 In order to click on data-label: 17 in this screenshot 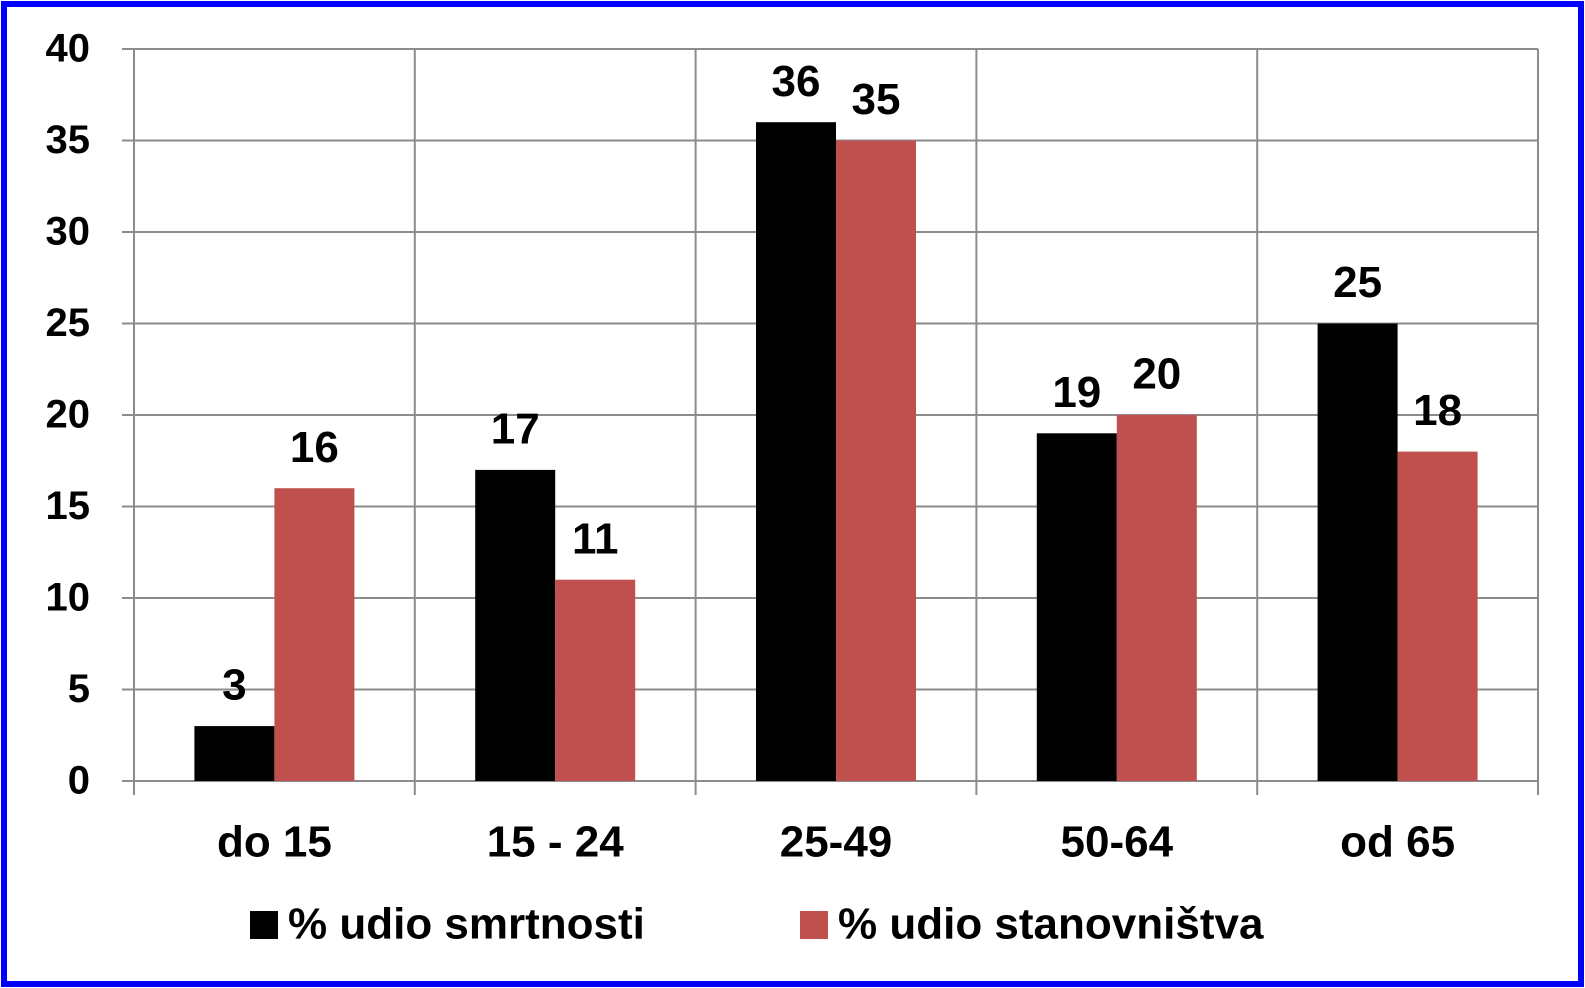, I will do `click(515, 429)`.